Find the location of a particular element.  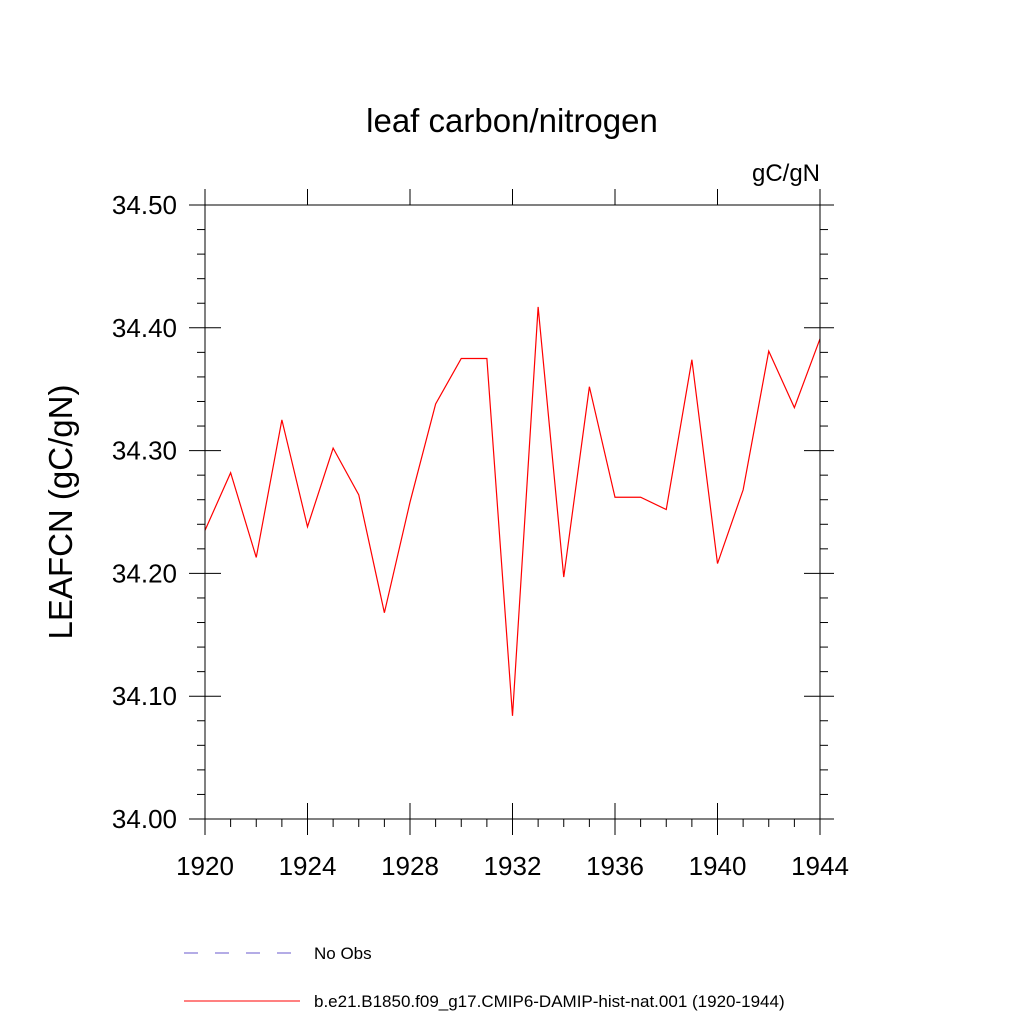

y-tick-label: 34.40 is located at coordinates (144, 328).